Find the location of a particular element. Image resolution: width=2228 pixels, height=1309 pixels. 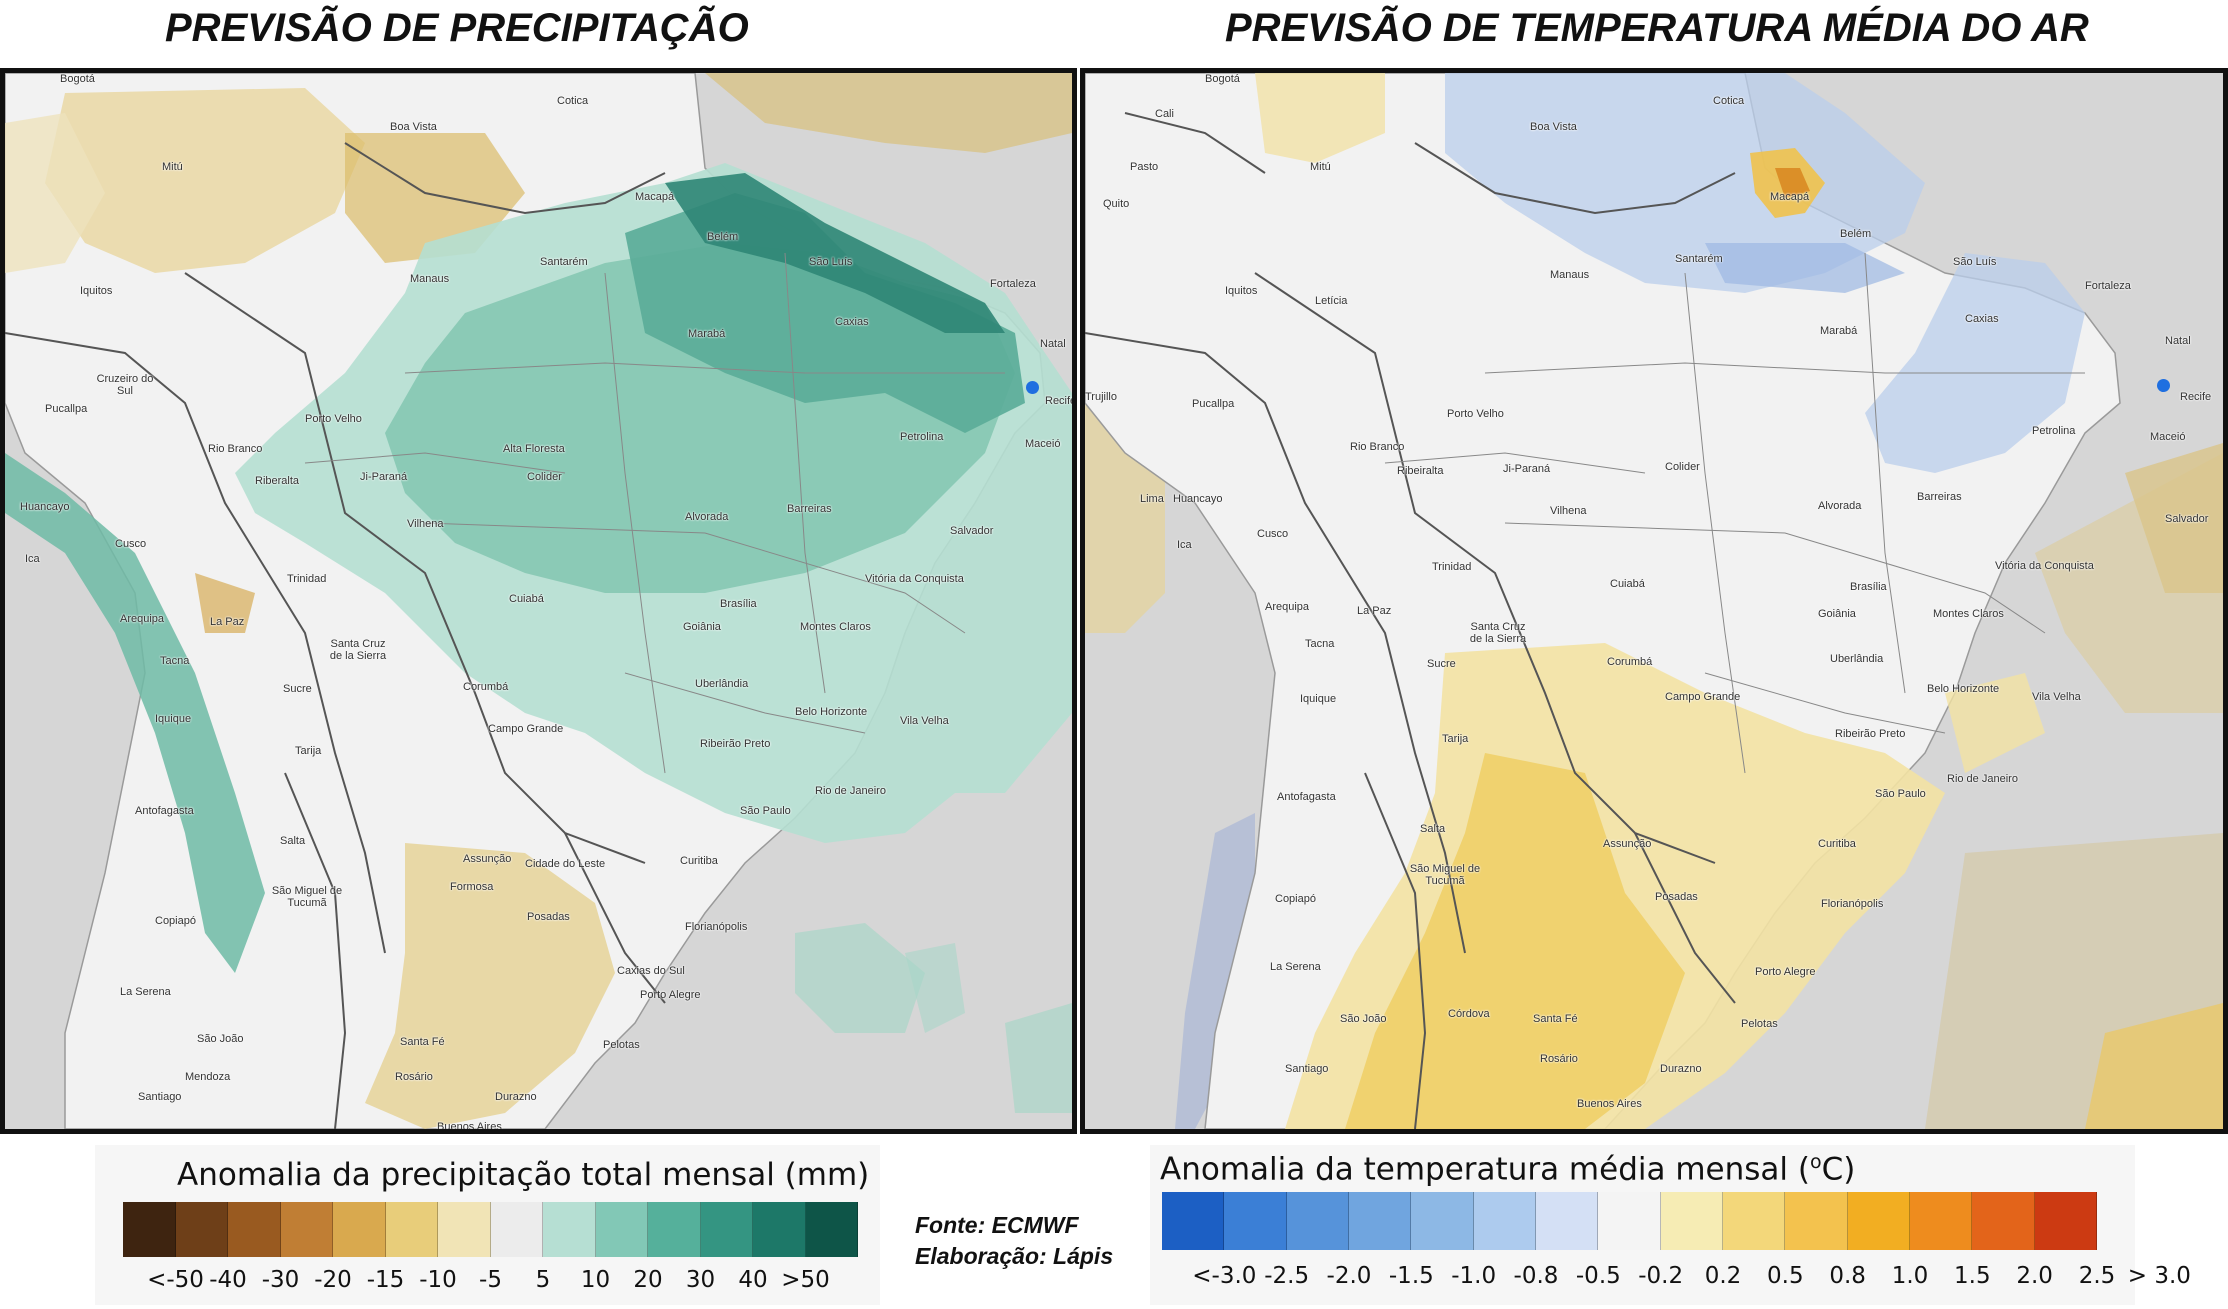

city-label: Letícia is located at coordinates (1331, 301).